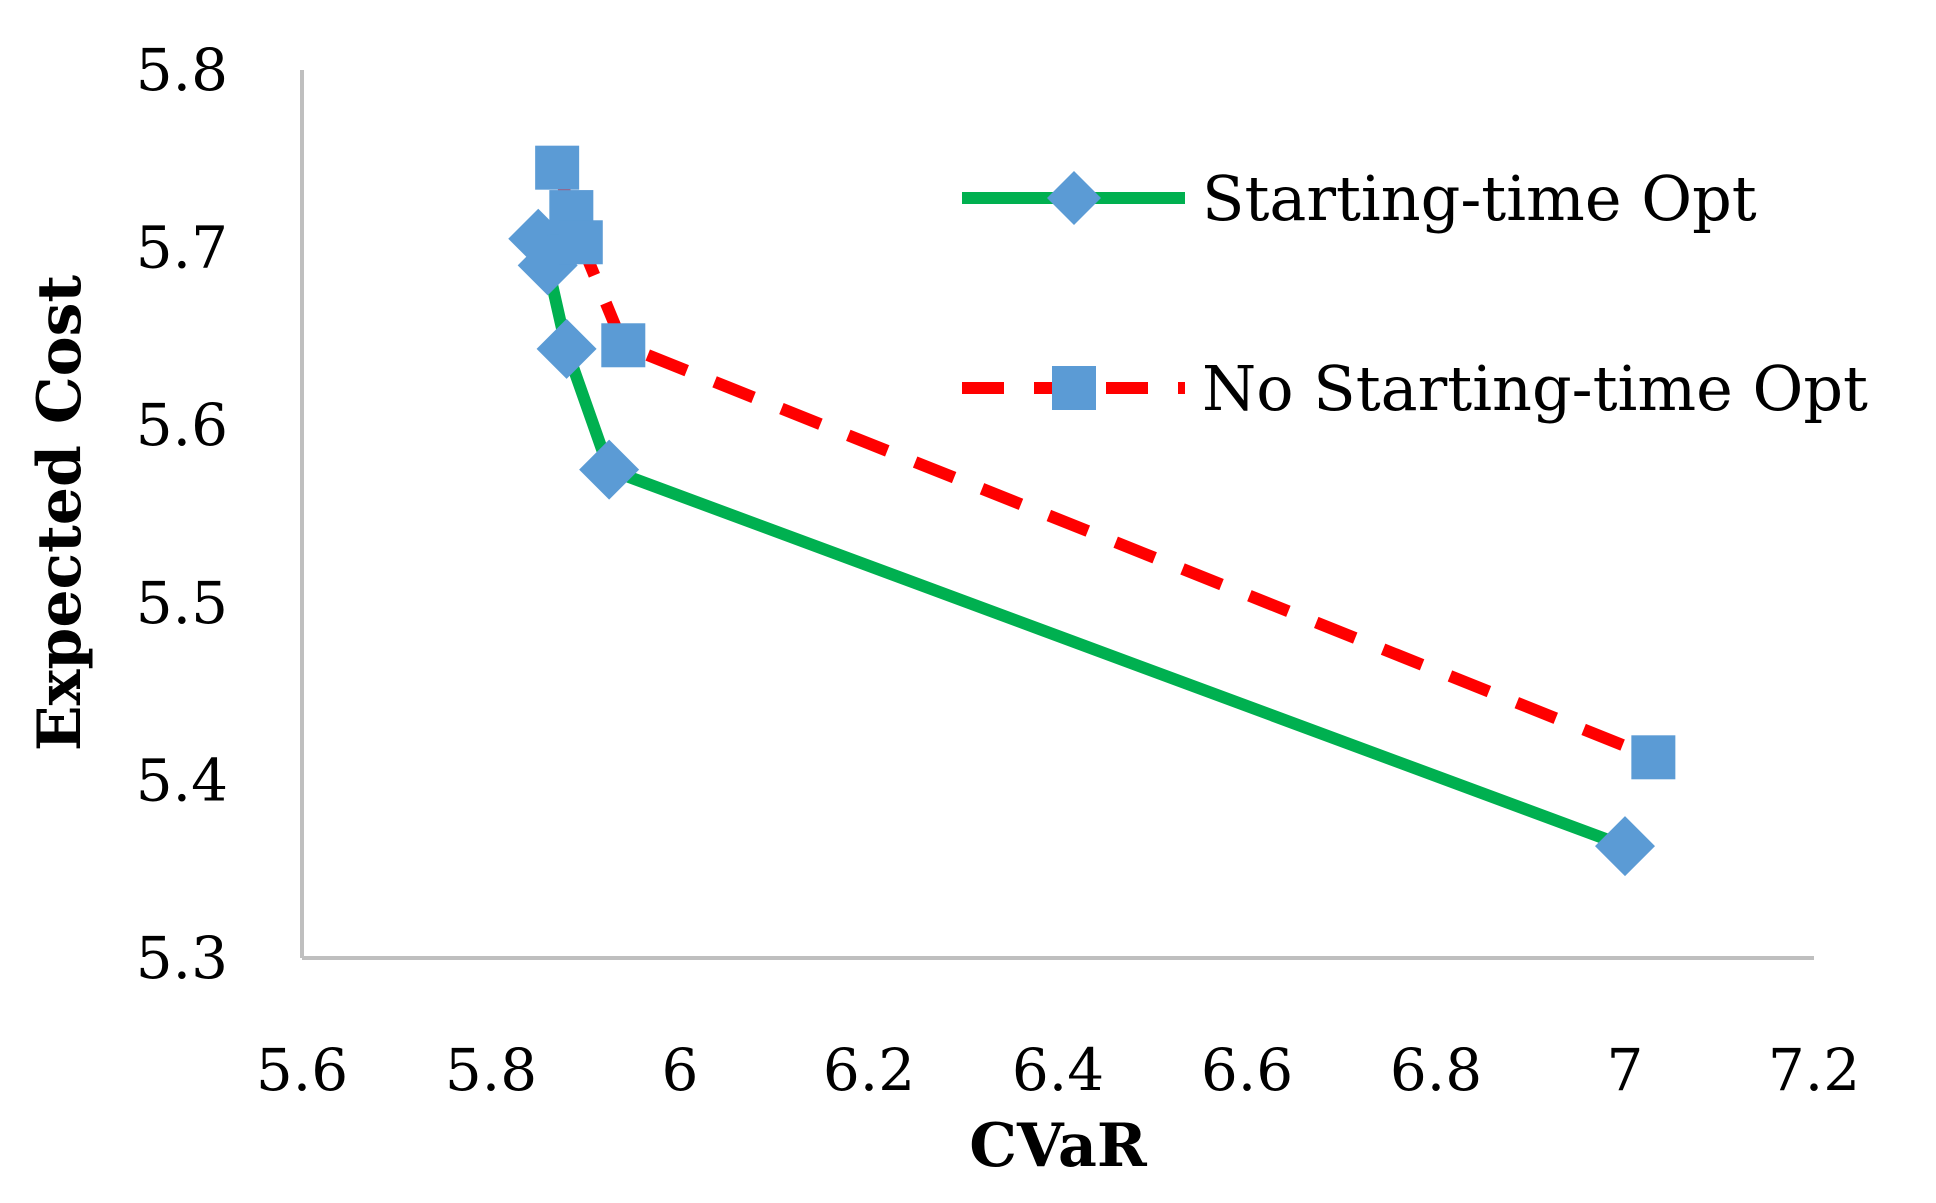 The image size is (1936, 1203). I want to click on x-tick-label: 6.4, so click(1058, 1070).